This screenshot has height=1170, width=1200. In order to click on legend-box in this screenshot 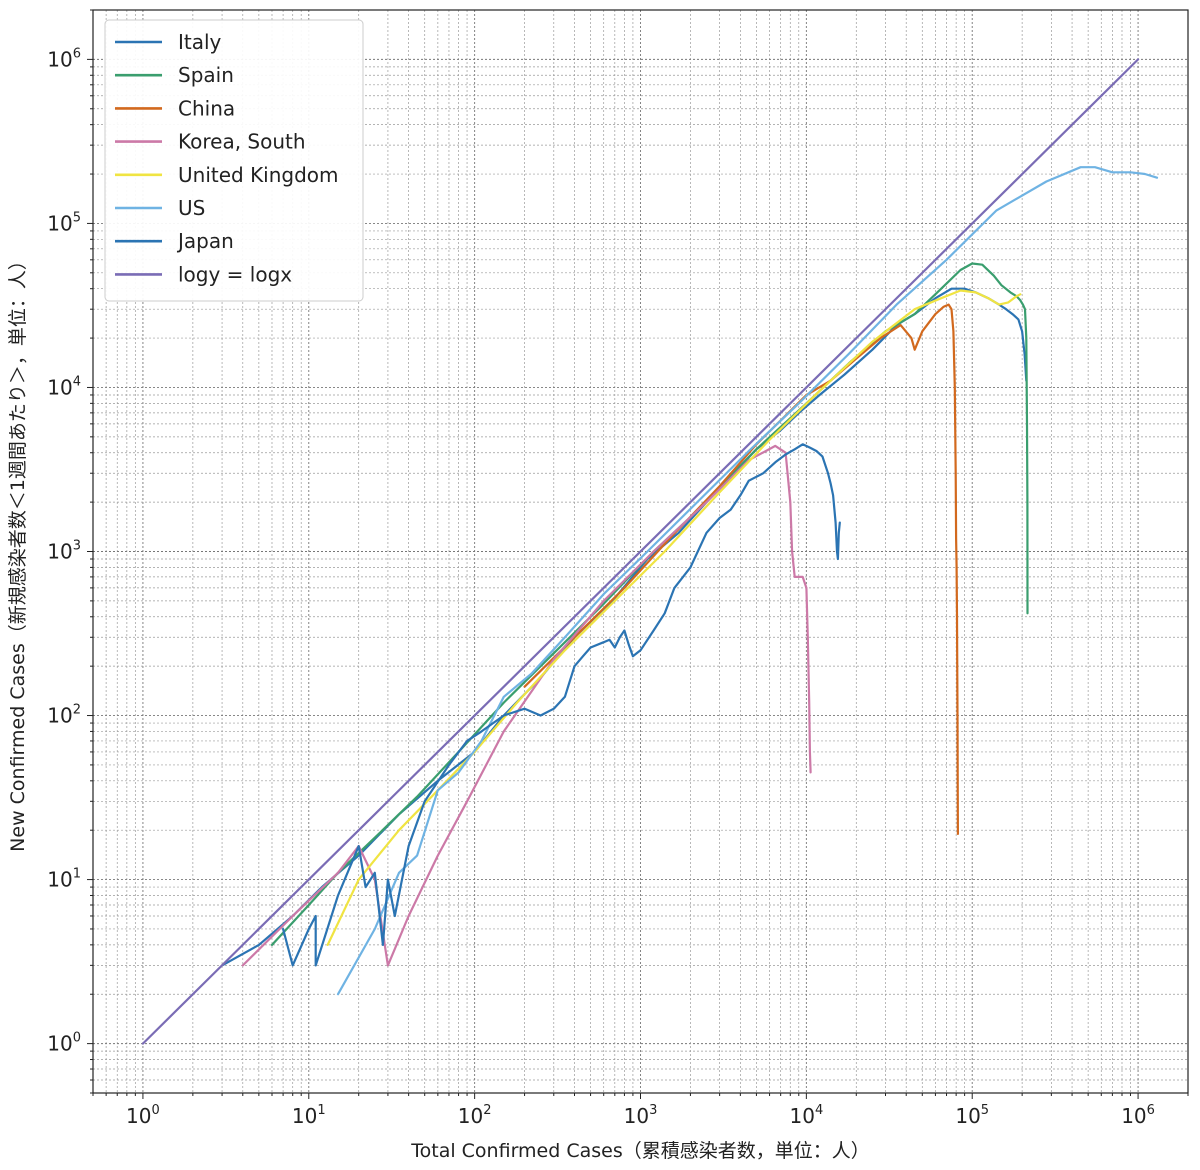, I will do `click(234, 160)`.